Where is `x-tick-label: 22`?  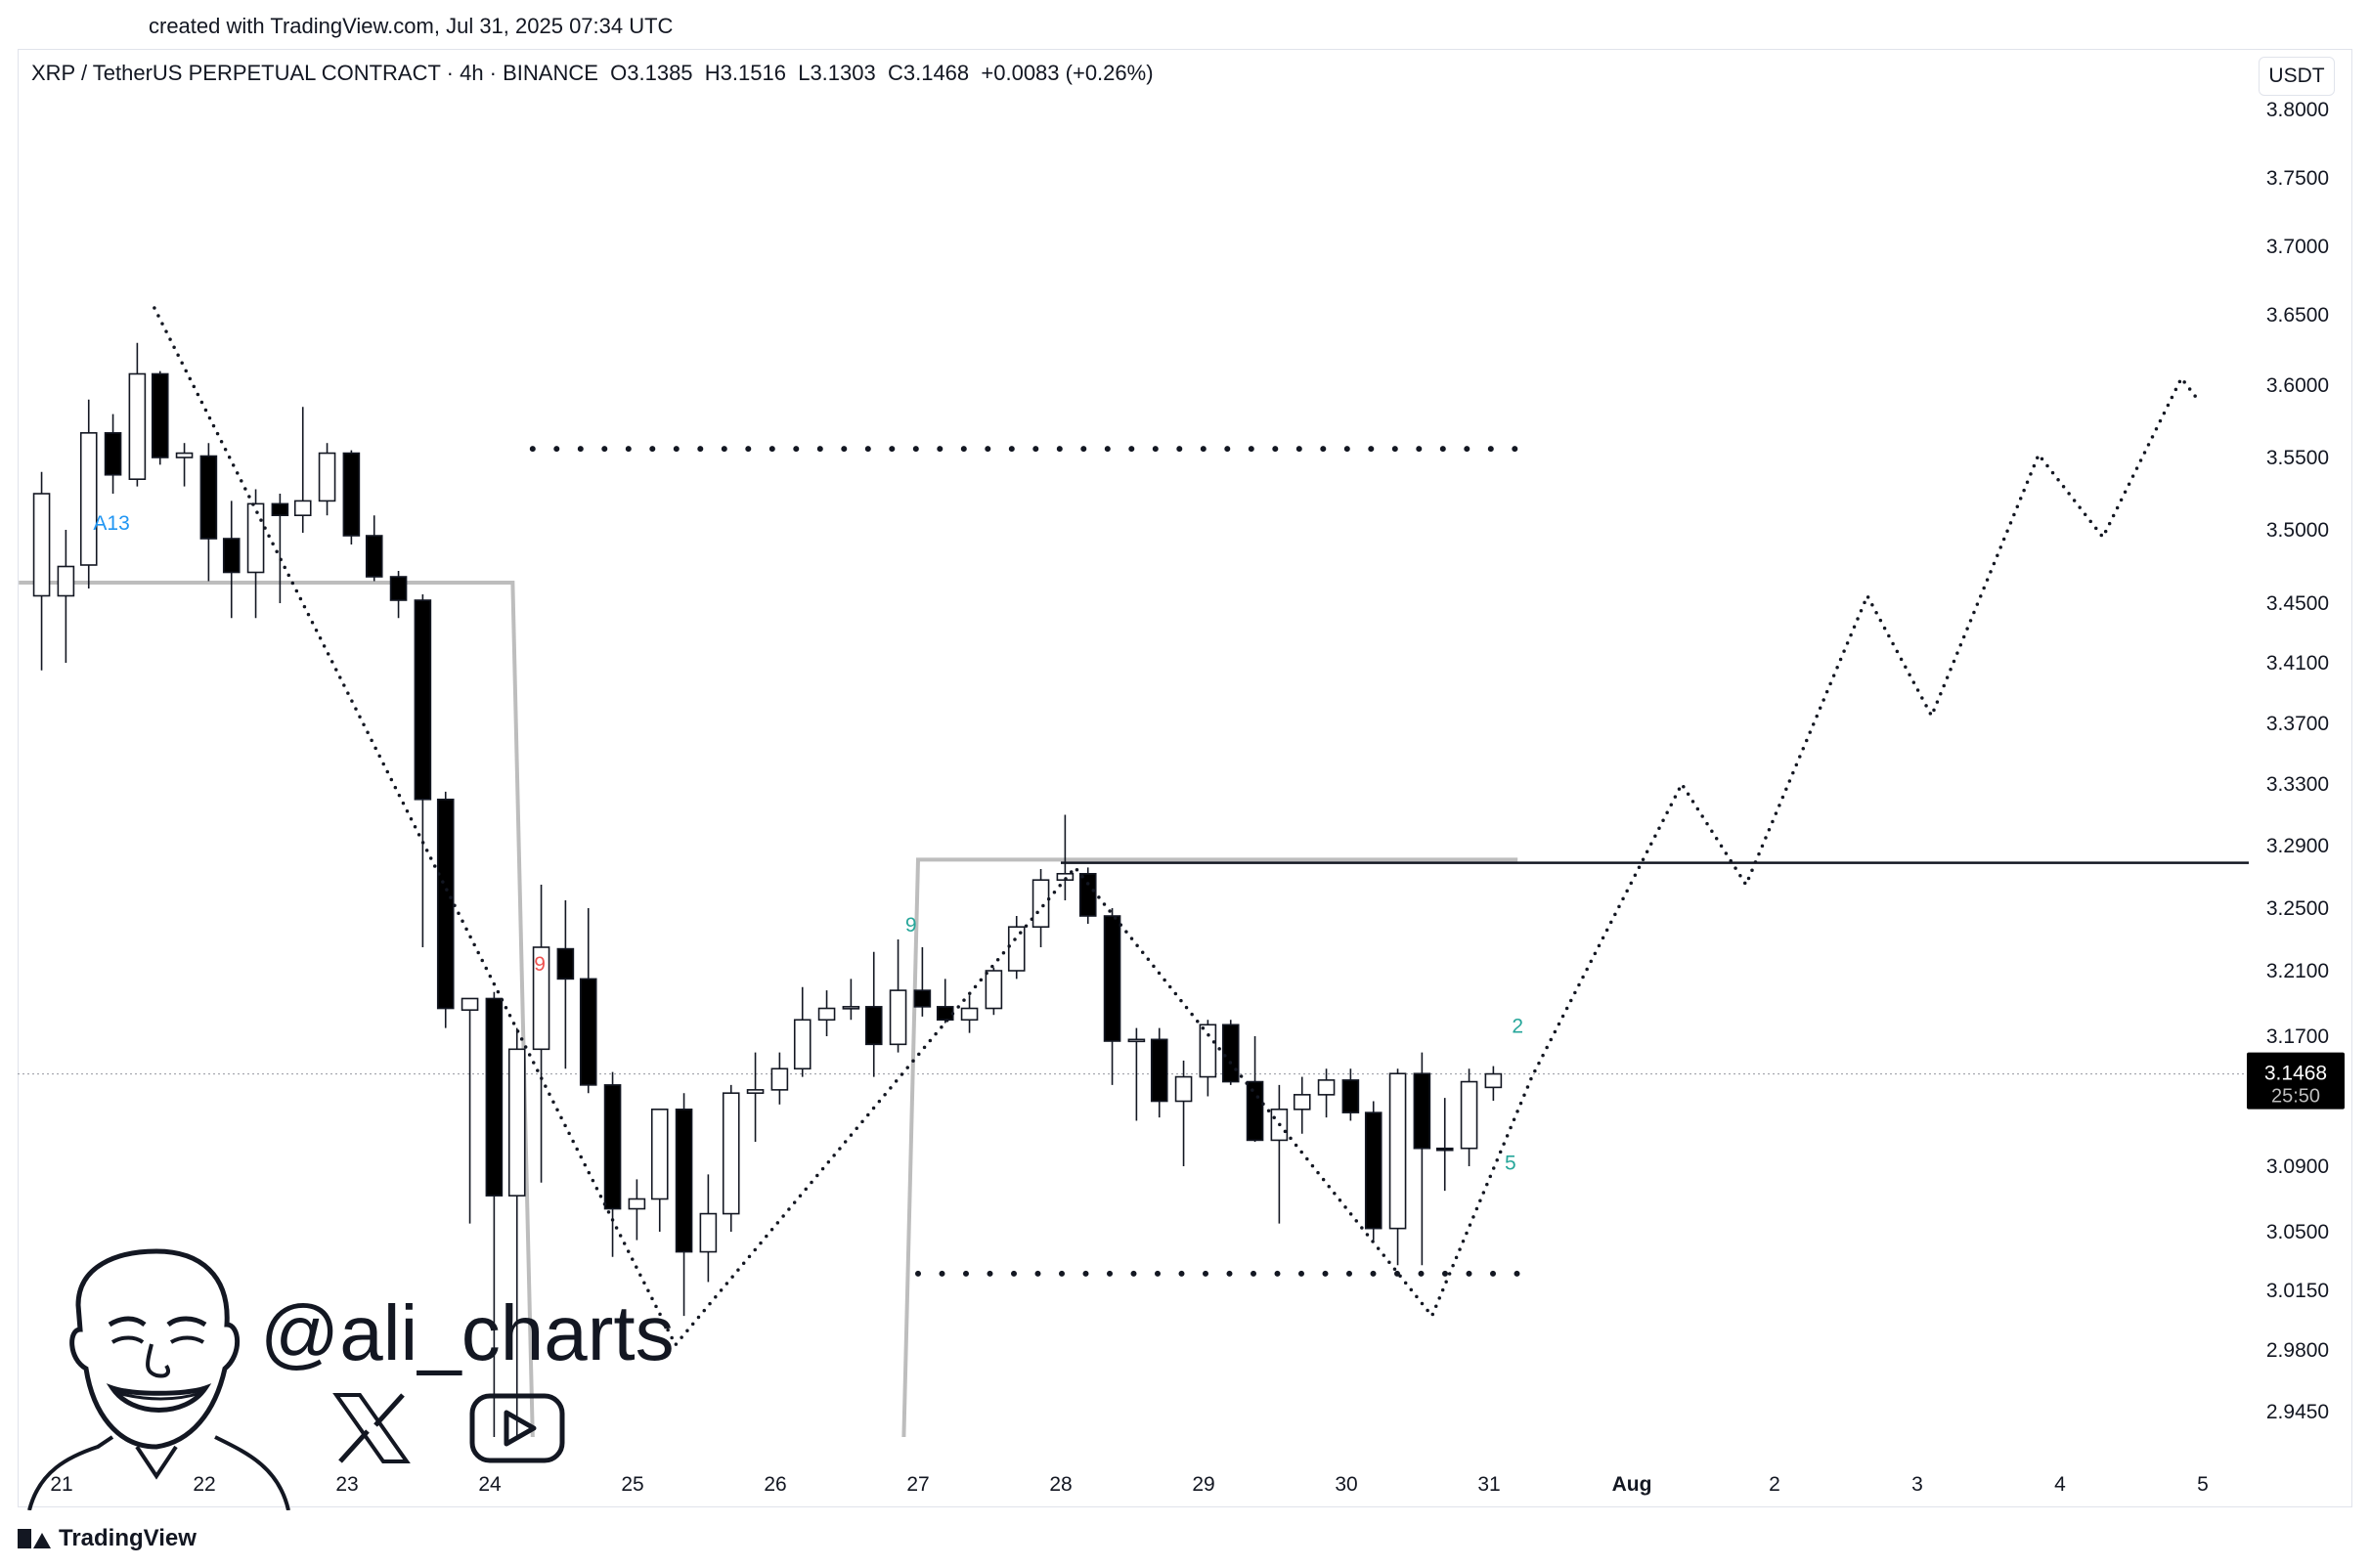 x-tick-label: 22 is located at coordinates (204, 1485).